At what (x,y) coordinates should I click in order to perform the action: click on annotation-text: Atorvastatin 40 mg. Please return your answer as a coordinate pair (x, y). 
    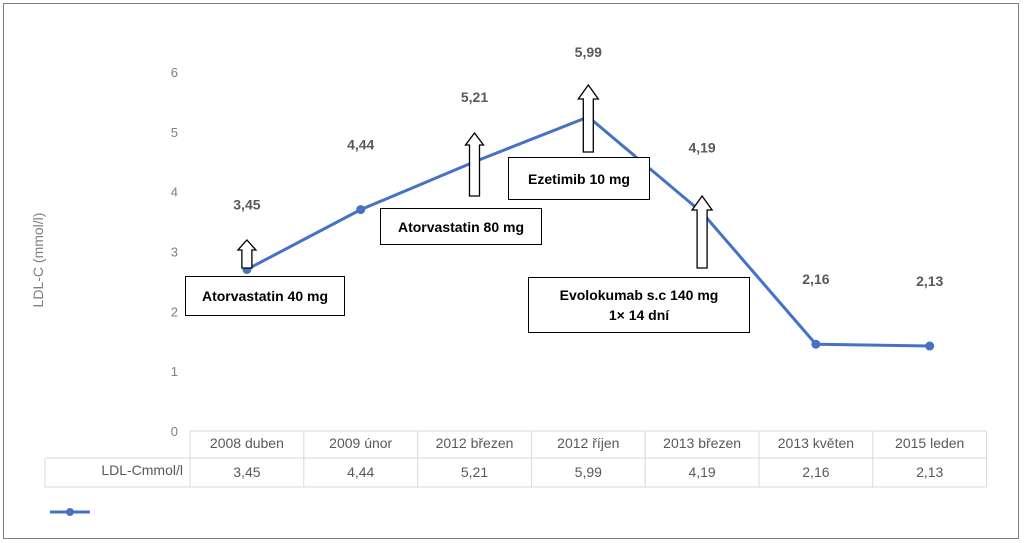
    Looking at the image, I should click on (265, 296).